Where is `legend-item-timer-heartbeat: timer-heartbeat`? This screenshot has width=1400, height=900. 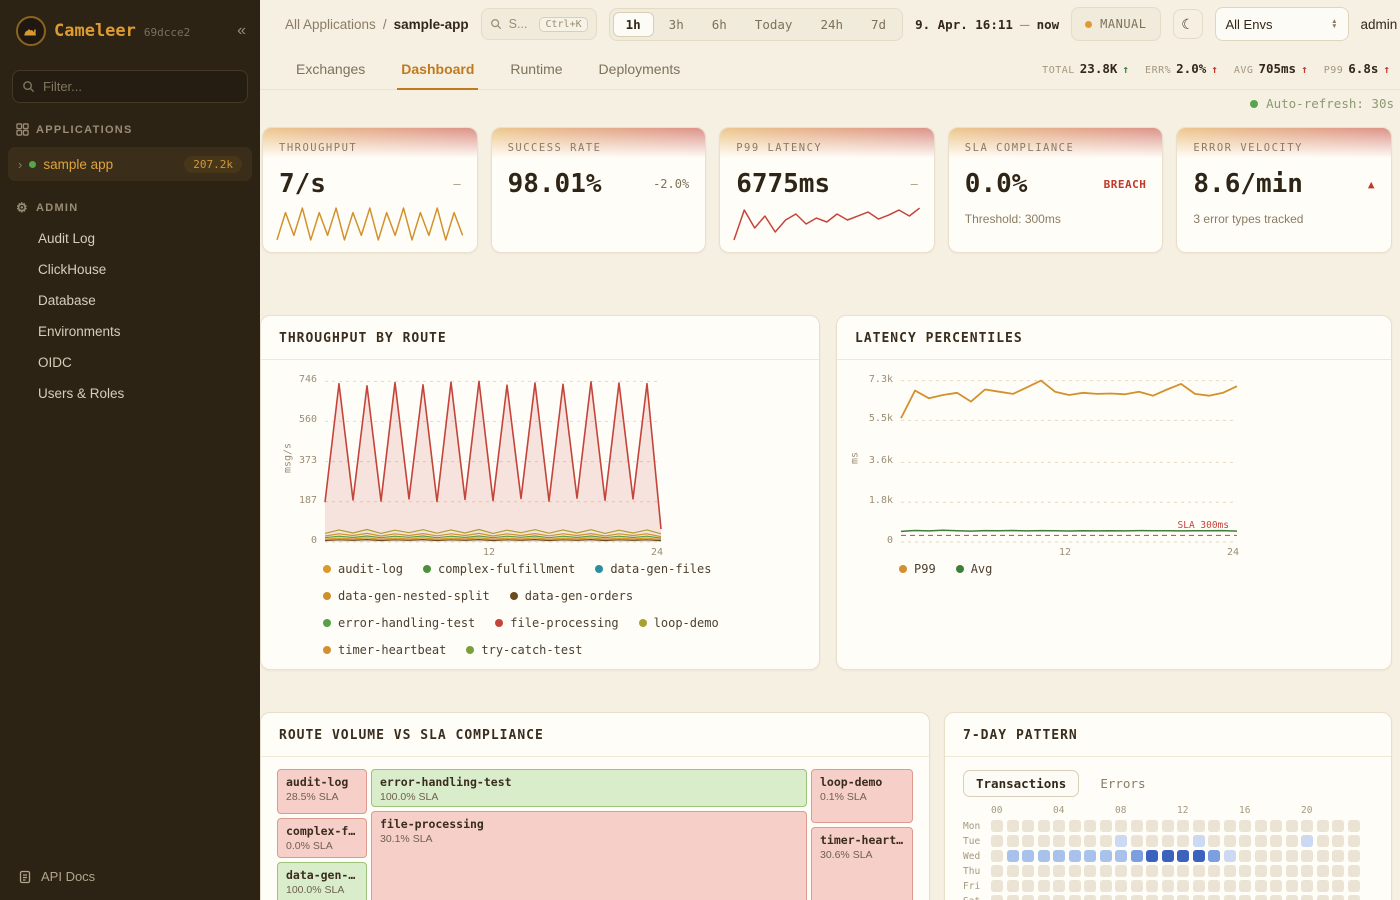 legend-item-timer-heartbeat: timer-heartbeat is located at coordinates (384, 650).